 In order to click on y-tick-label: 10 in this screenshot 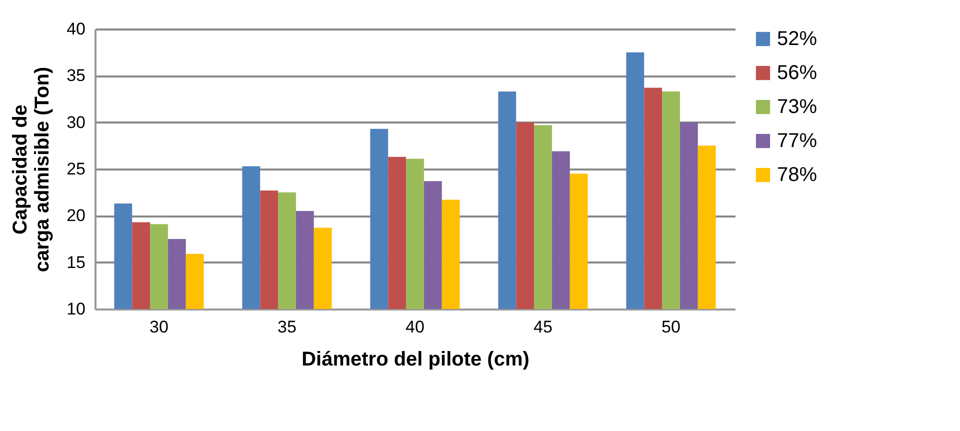, I will do `click(76, 309)`.